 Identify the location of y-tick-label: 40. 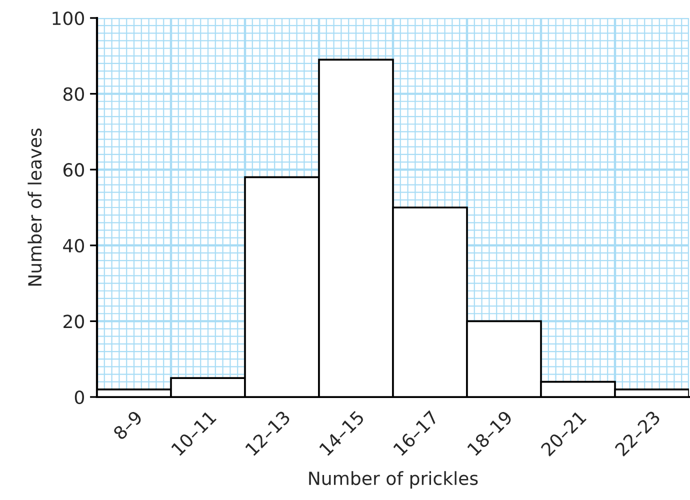
(73, 245).